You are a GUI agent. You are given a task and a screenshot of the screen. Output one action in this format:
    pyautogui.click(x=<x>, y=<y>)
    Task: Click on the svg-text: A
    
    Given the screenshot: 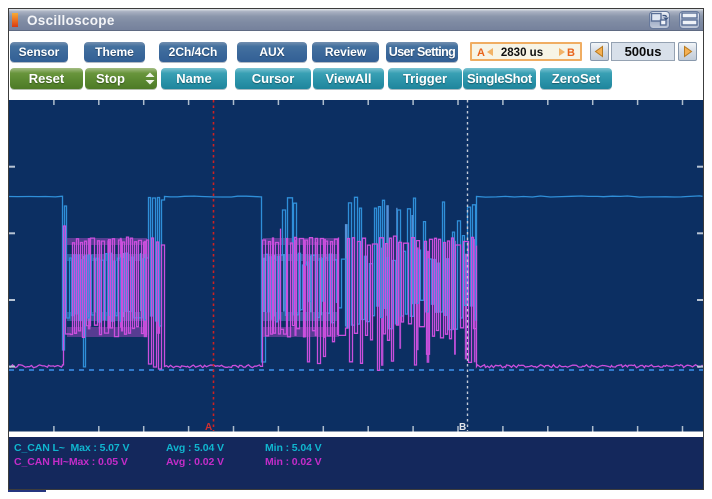 What is the action you would take?
    pyautogui.click(x=208, y=427)
    